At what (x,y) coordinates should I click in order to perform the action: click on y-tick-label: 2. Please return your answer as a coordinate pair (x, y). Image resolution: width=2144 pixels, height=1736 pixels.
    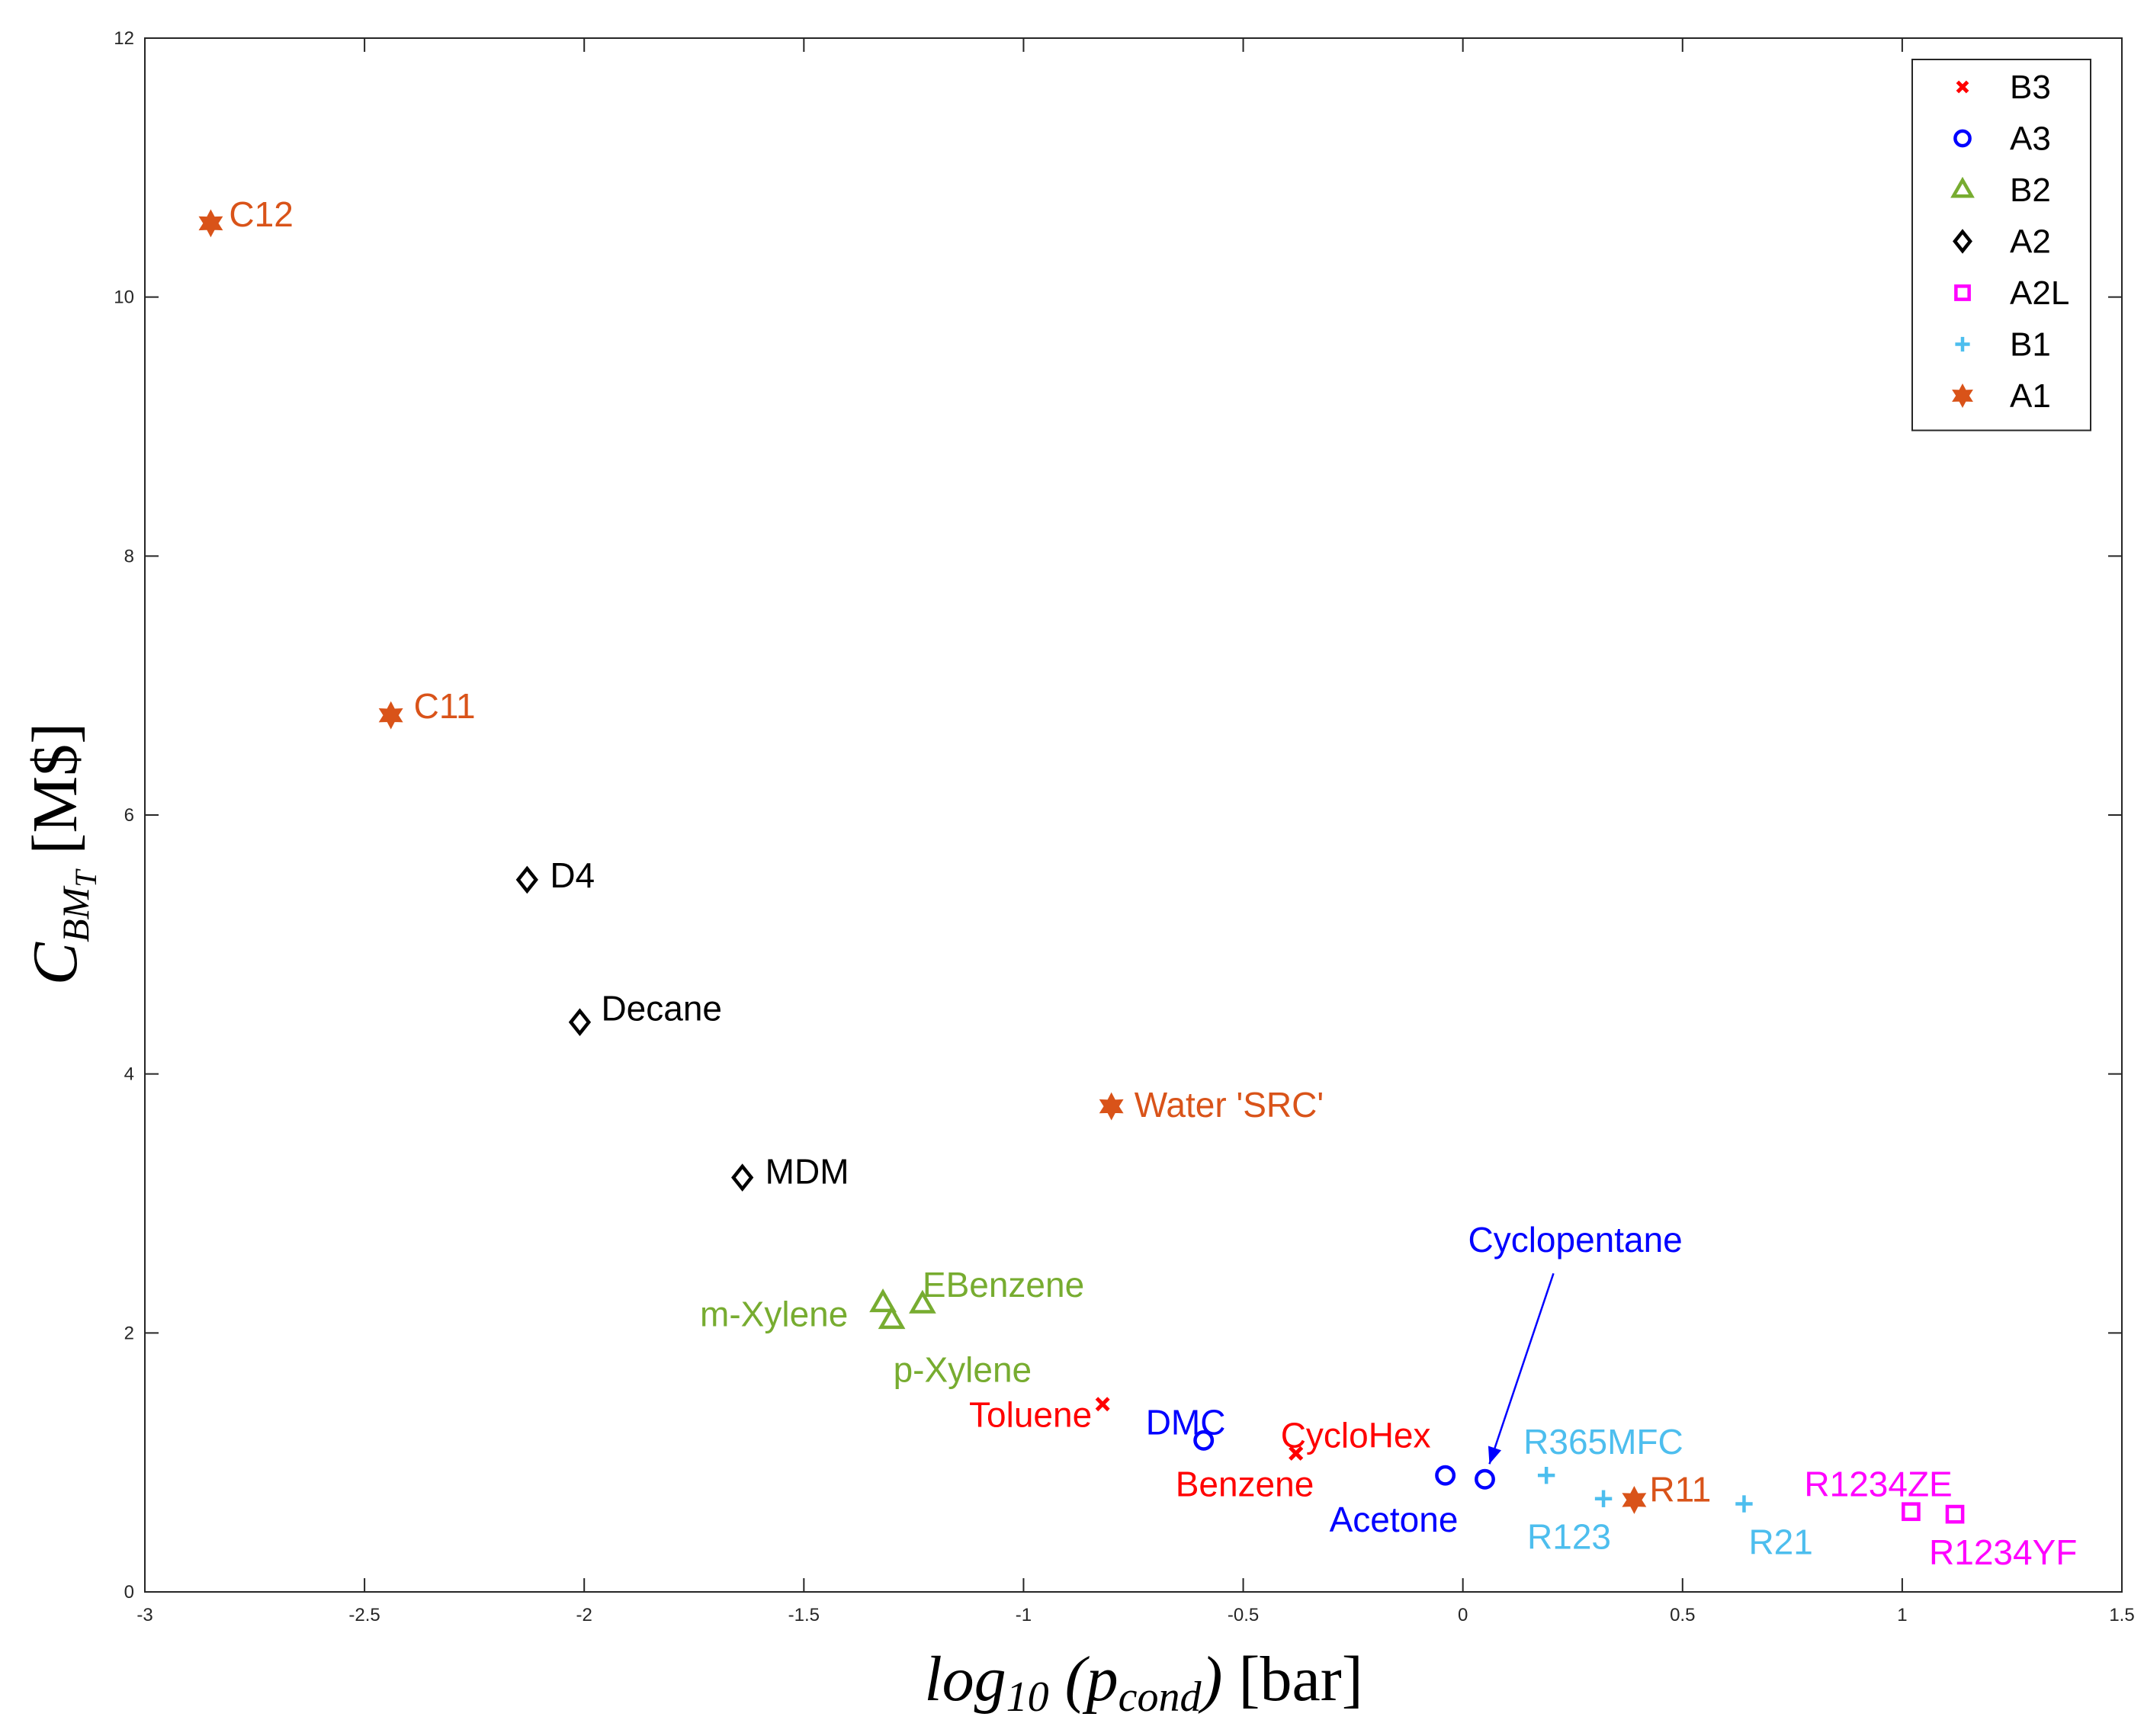
    Looking at the image, I should click on (129, 1333).